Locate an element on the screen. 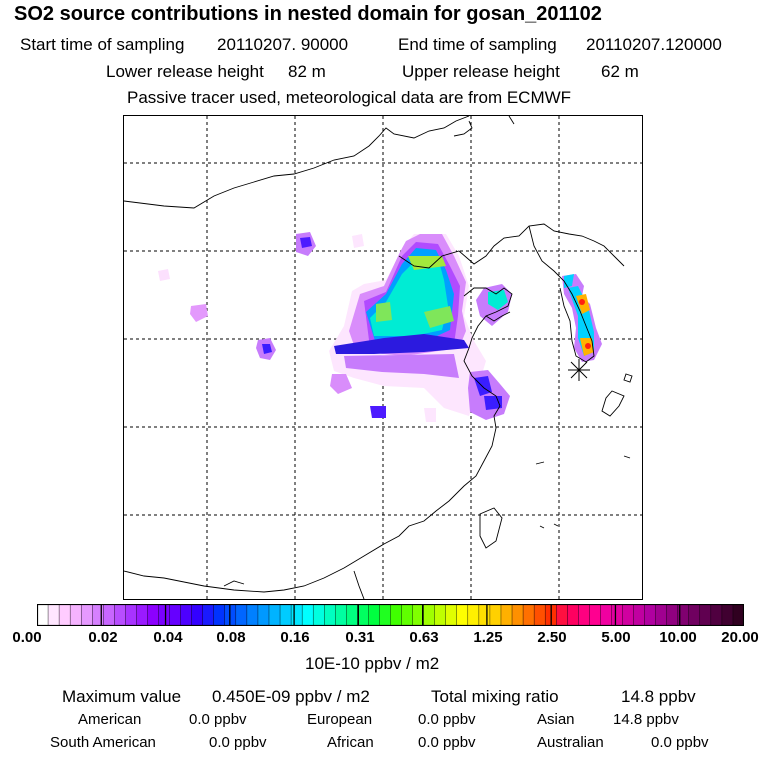 This screenshot has height=768, width=768. colorbar-tick: 20.00 is located at coordinates (740, 637).